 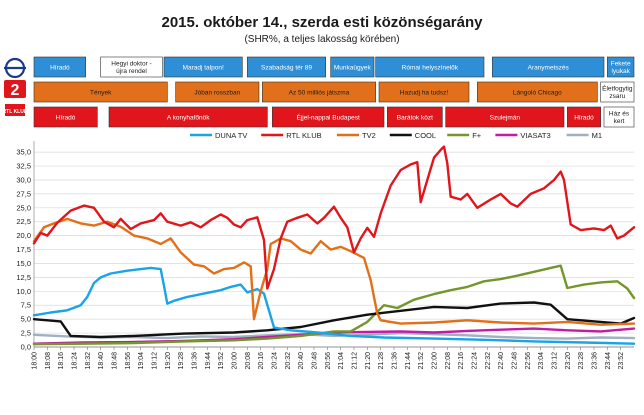 What do you see at coordinates (369, 135) in the screenshot?
I see `legend-label: TV2` at bounding box center [369, 135].